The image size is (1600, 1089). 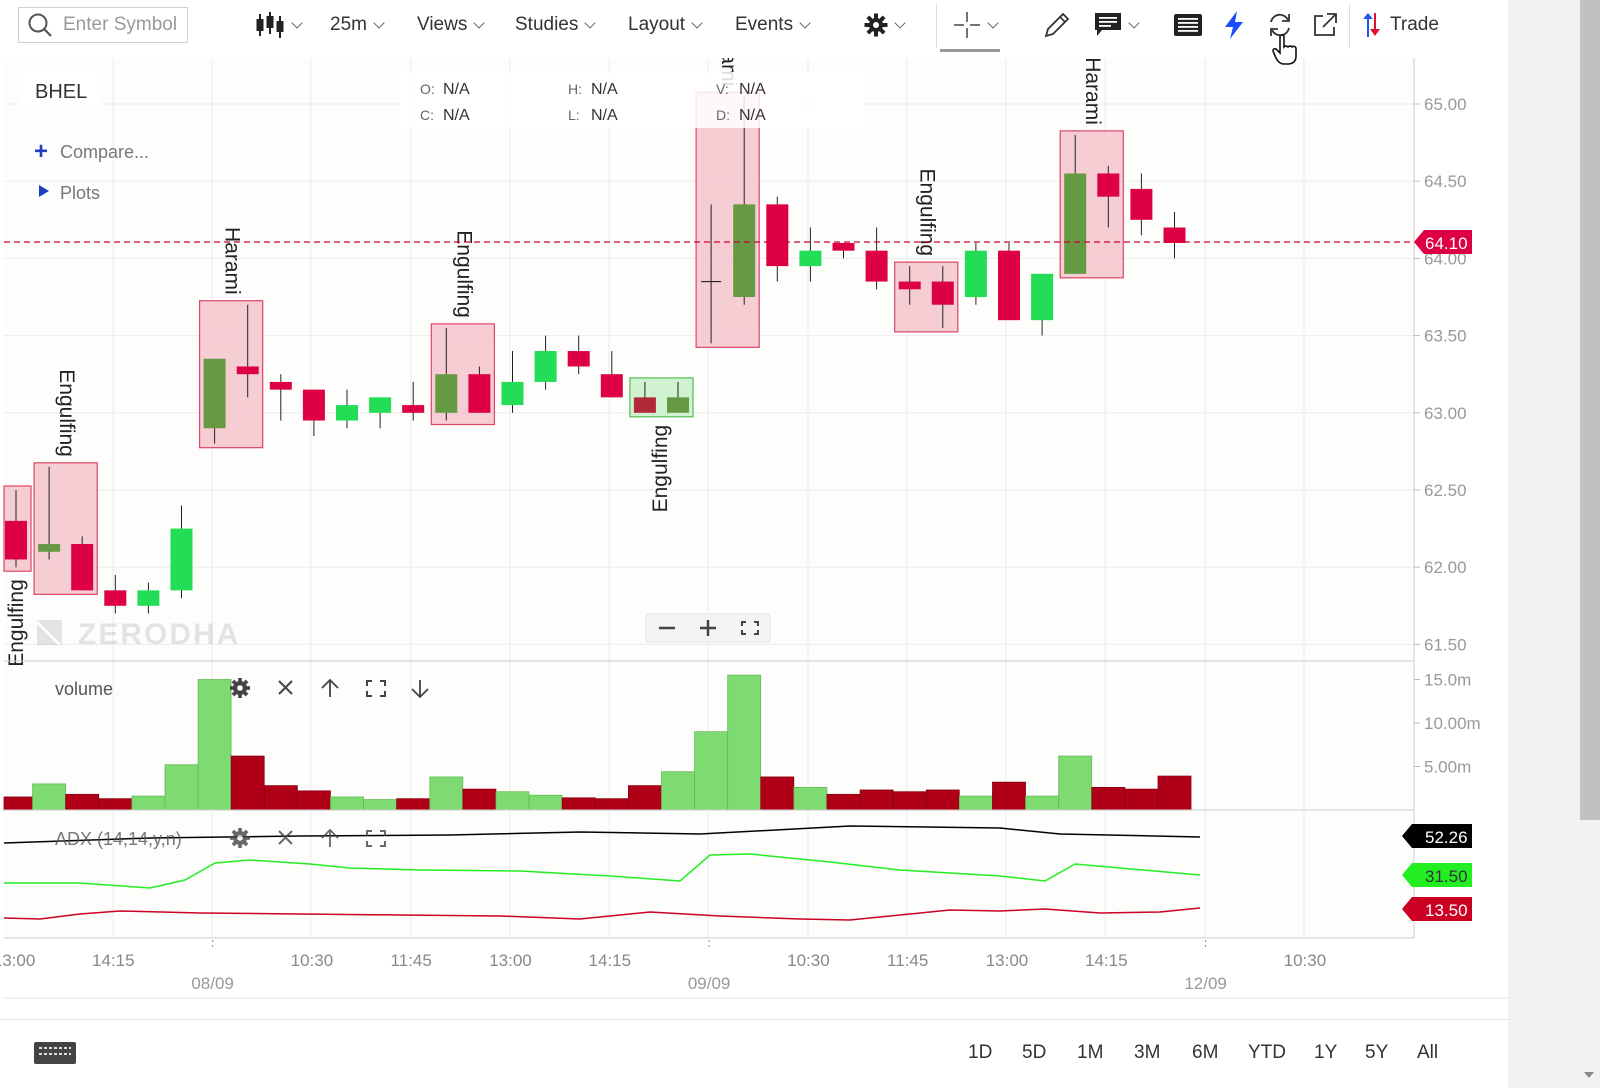 What do you see at coordinates (376, 688) in the screenshot?
I see `volume-maximize-button` at bounding box center [376, 688].